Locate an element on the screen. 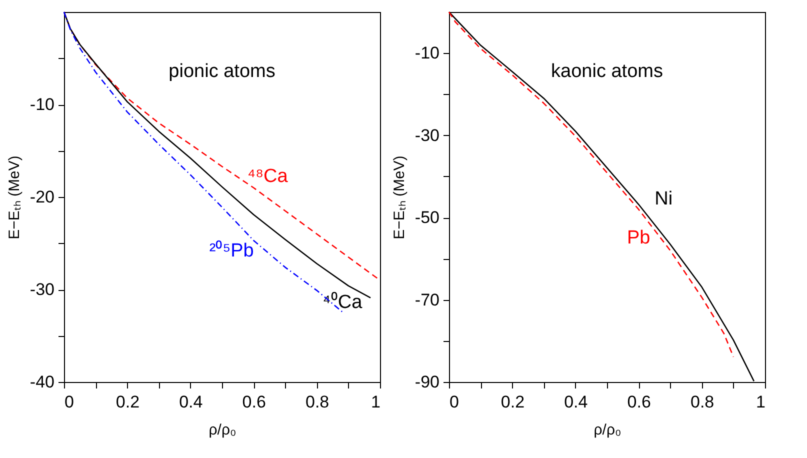  y-tick-label: -50 is located at coordinates (427, 218).